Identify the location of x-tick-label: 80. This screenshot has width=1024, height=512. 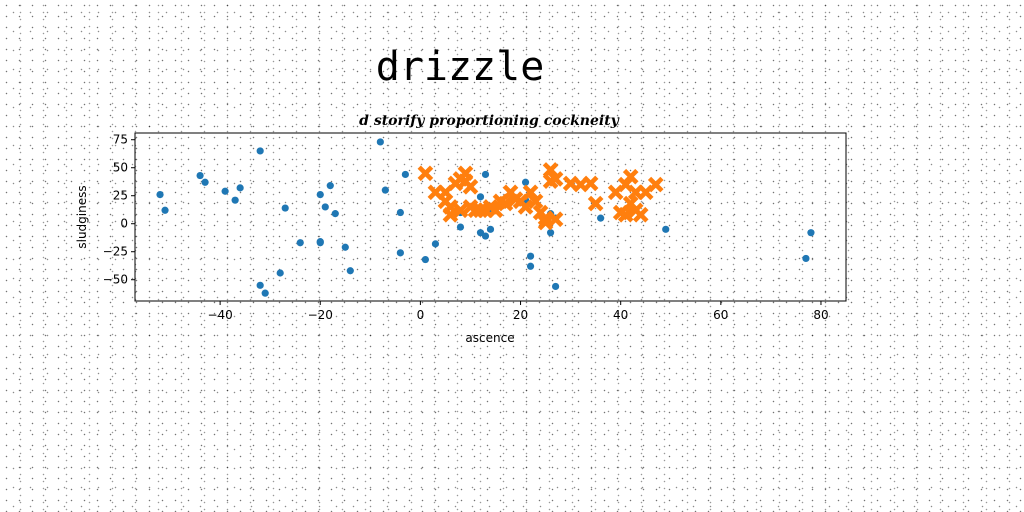
(820, 315).